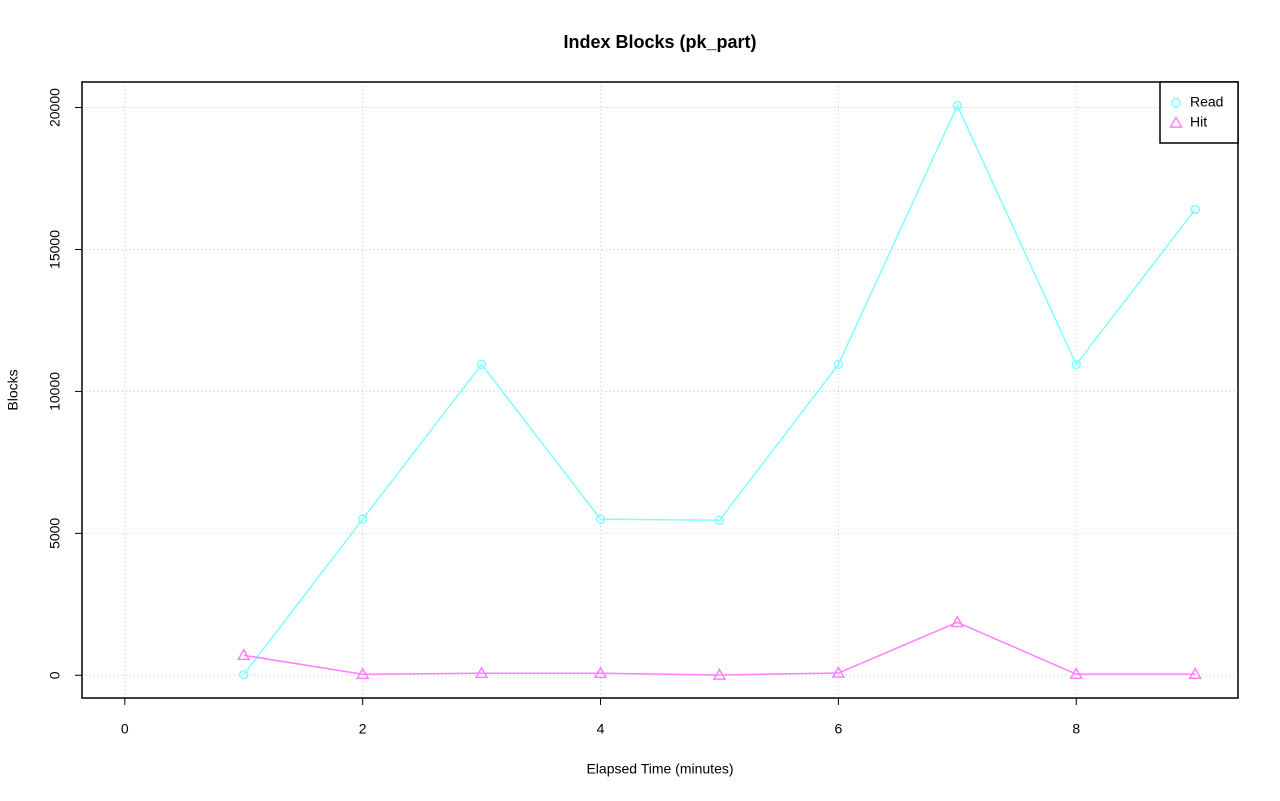  I want to click on y-axis-label: Blocks, so click(13, 389).